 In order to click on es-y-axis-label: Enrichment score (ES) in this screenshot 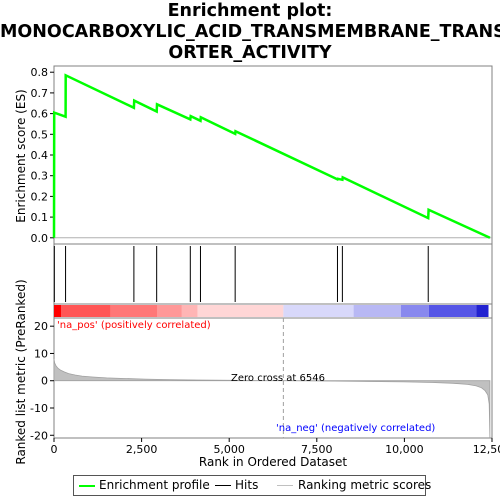, I will do `click(21, 155)`.